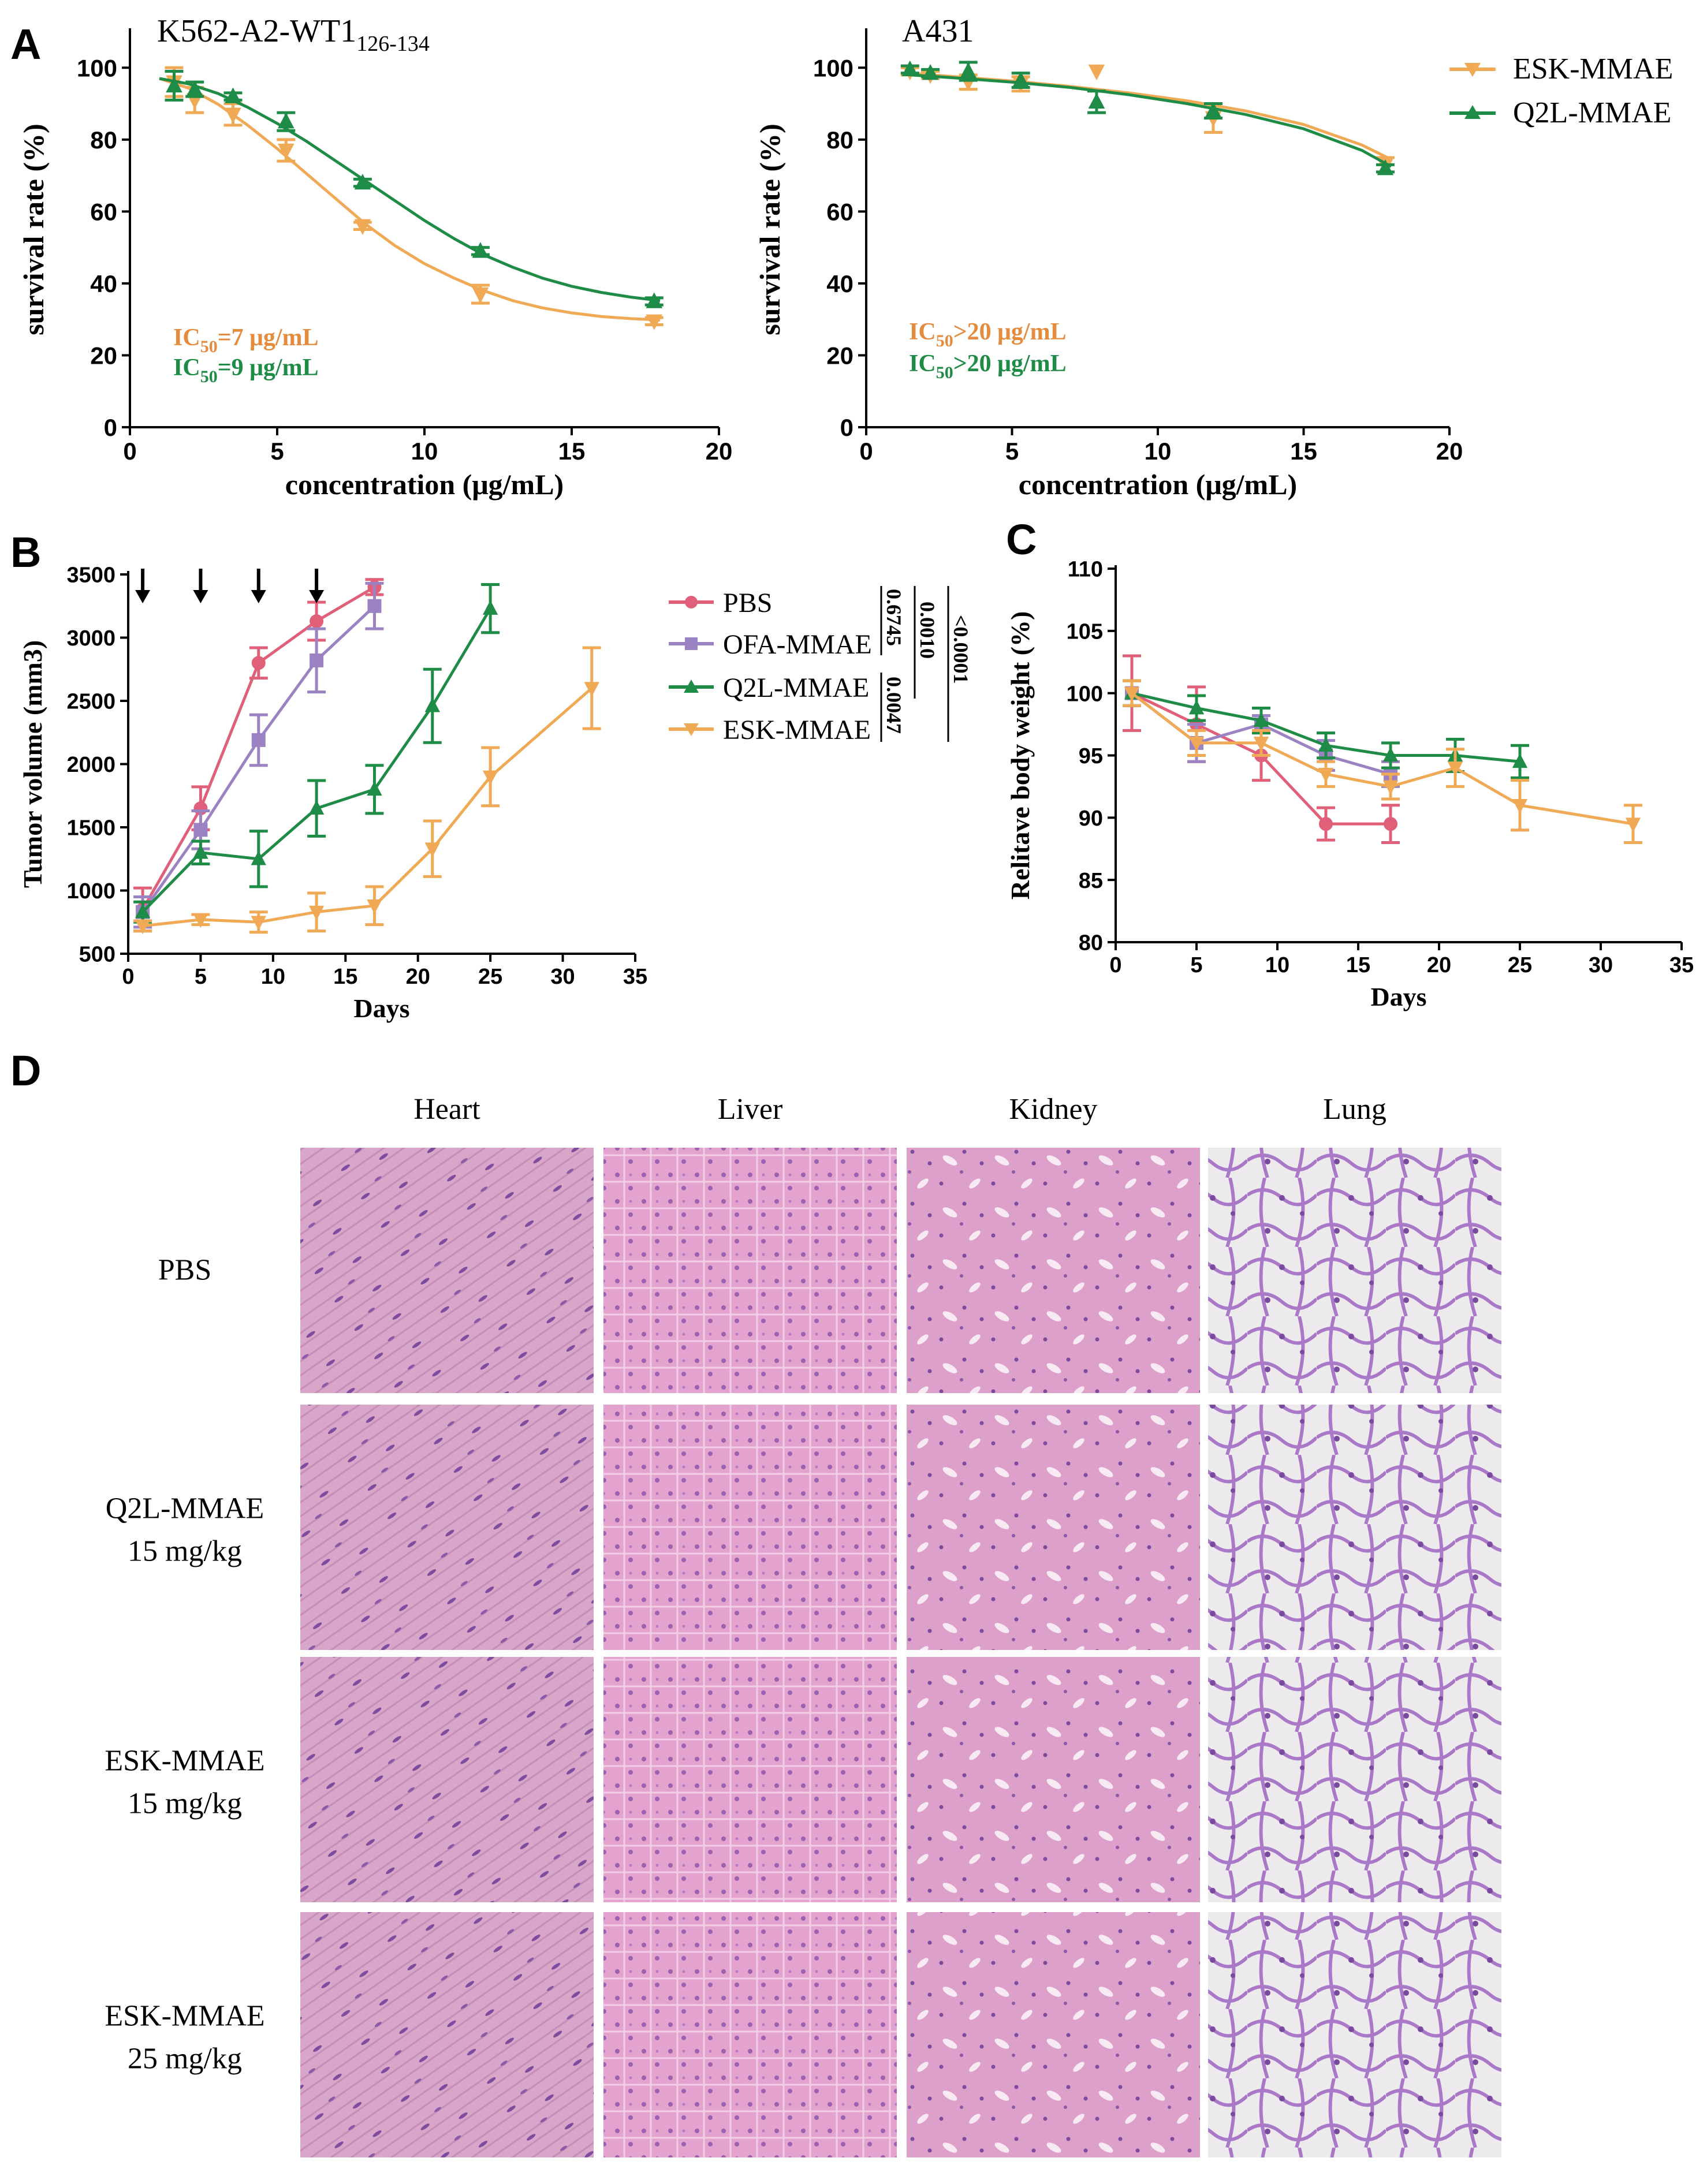 Image resolution: width=1707 pixels, height=2184 pixels. What do you see at coordinates (988, 366) in the screenshot?
I see `ic50-right-q2l: IC50>20 μg/mL` at bounding box center [988, 366].